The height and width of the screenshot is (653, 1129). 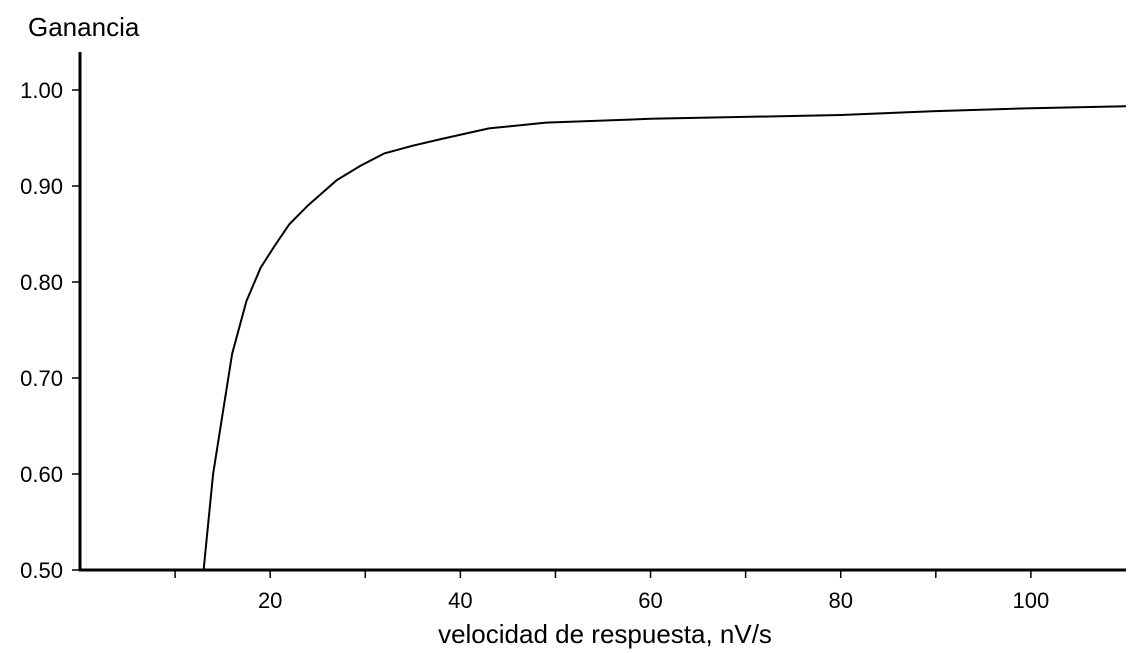 I want to click on x-axis-title: velocidad de respuesta, nV/s, so click(x=605, y=634).